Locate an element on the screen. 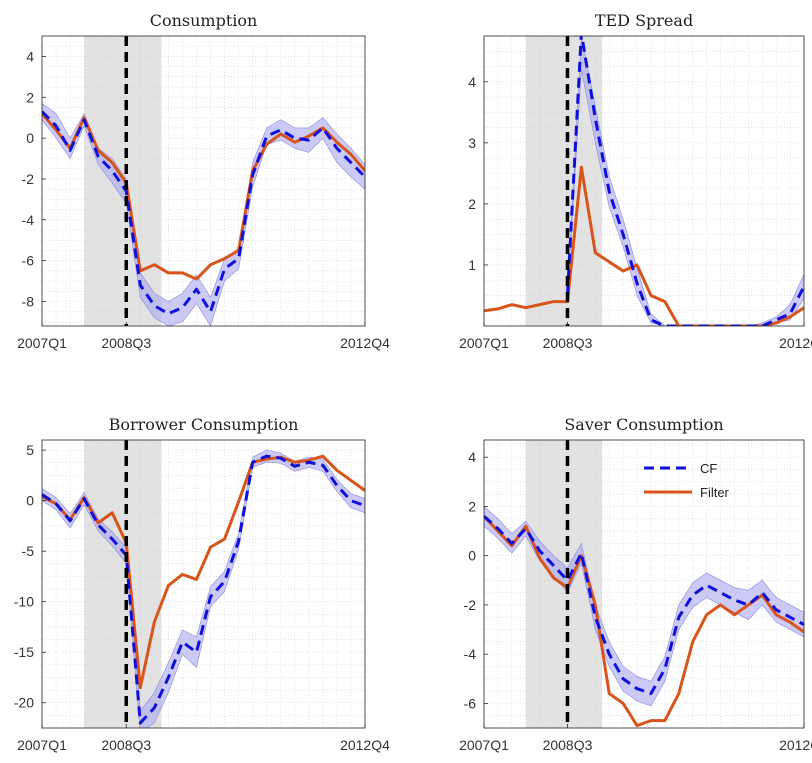 The width and height of the screenshot is (812, 763). panel-title: Saver Consumption is located at coordinates (643, 424).